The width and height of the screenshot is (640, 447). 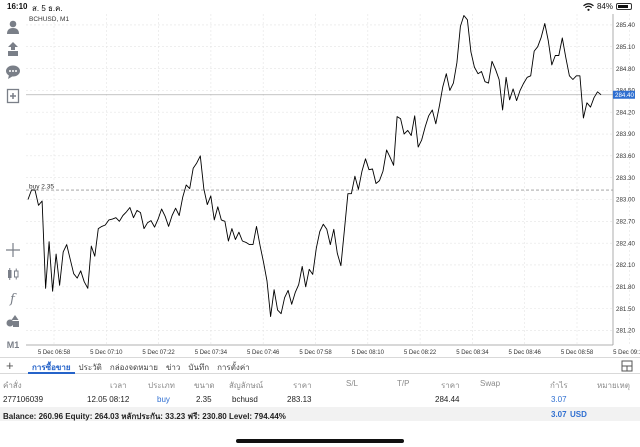 I want to click on indicators-icon: f, so click(x=13, y=298).